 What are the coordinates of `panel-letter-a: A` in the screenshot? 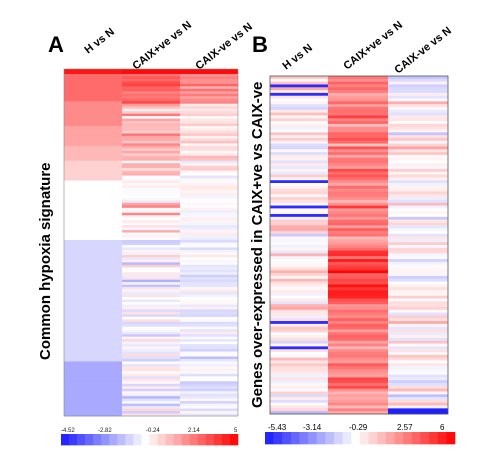 It's located at (56, 44).